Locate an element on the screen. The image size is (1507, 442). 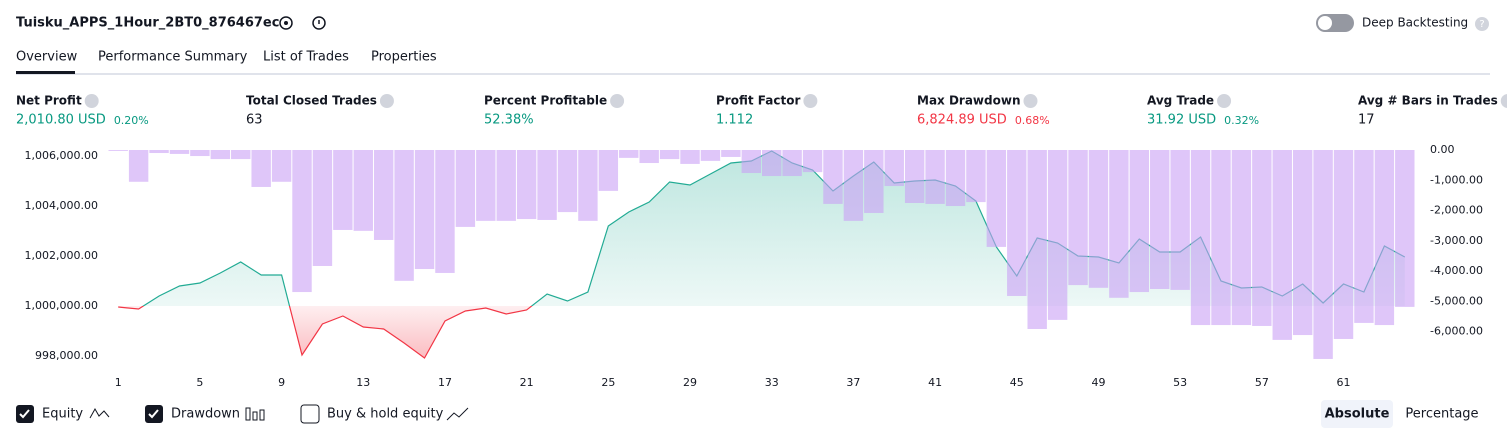
tab: Performance Summary is located at coordinates (173, 57).